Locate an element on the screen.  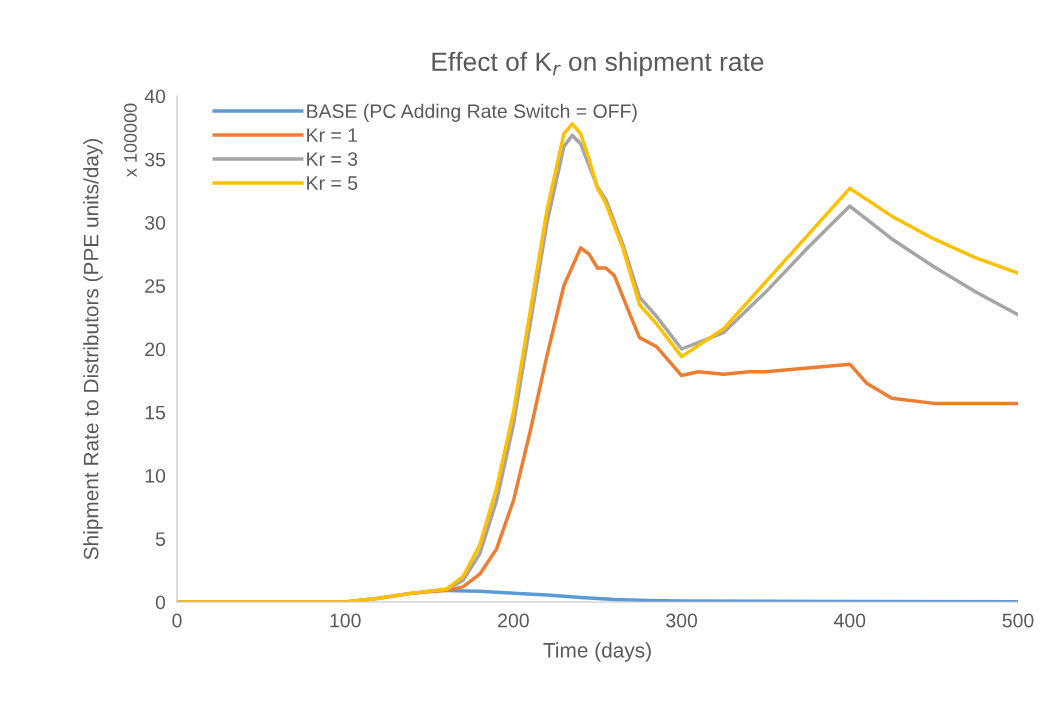
y-tick-label: 35 is located at coordinates (155, 159).